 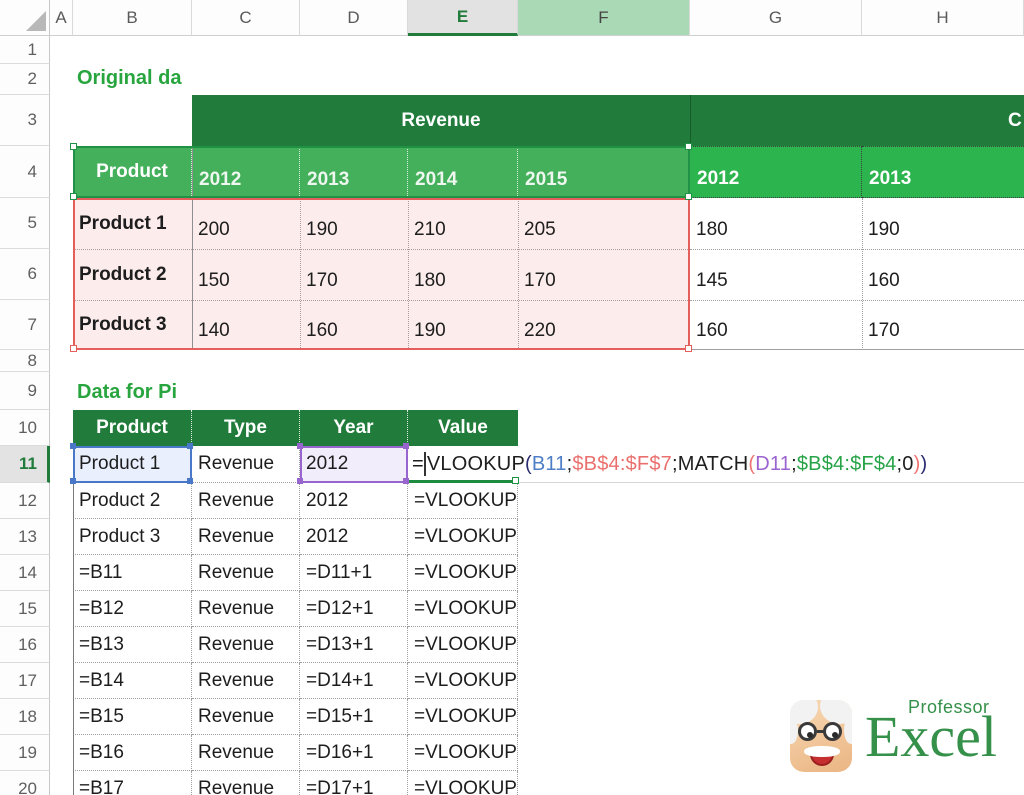 What do you see at coordinates (132, 753) in the screenshot?
I see `cell-b19: =B16` at bounding box center [132, 753].